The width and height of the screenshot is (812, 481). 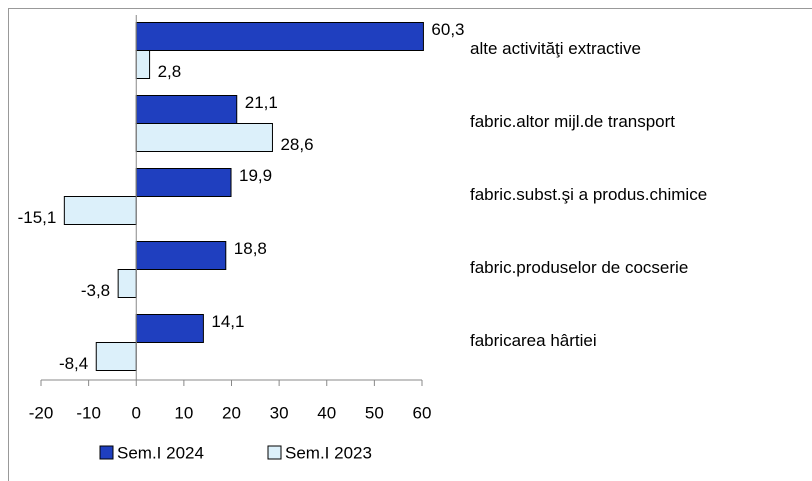 I want to click on category-label: fabric.subst.şi a produs.chimice, so click(x=588, y=194).